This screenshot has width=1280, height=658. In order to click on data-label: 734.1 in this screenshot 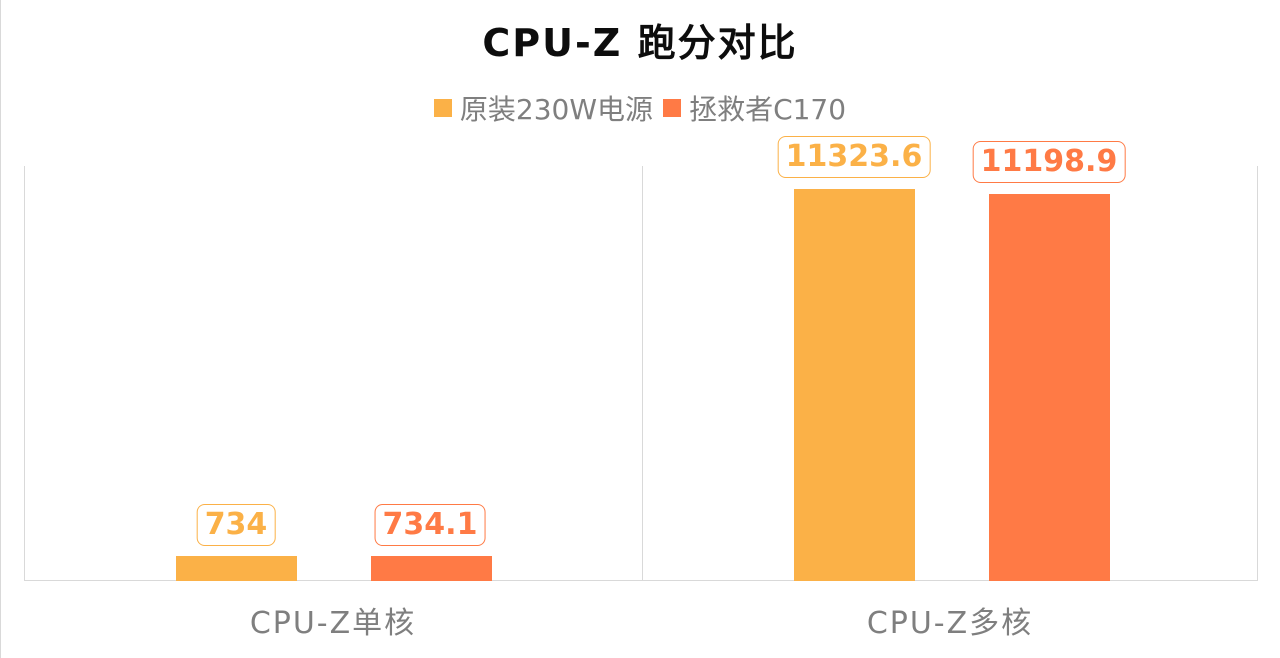, I will do `click(430, 525)`.